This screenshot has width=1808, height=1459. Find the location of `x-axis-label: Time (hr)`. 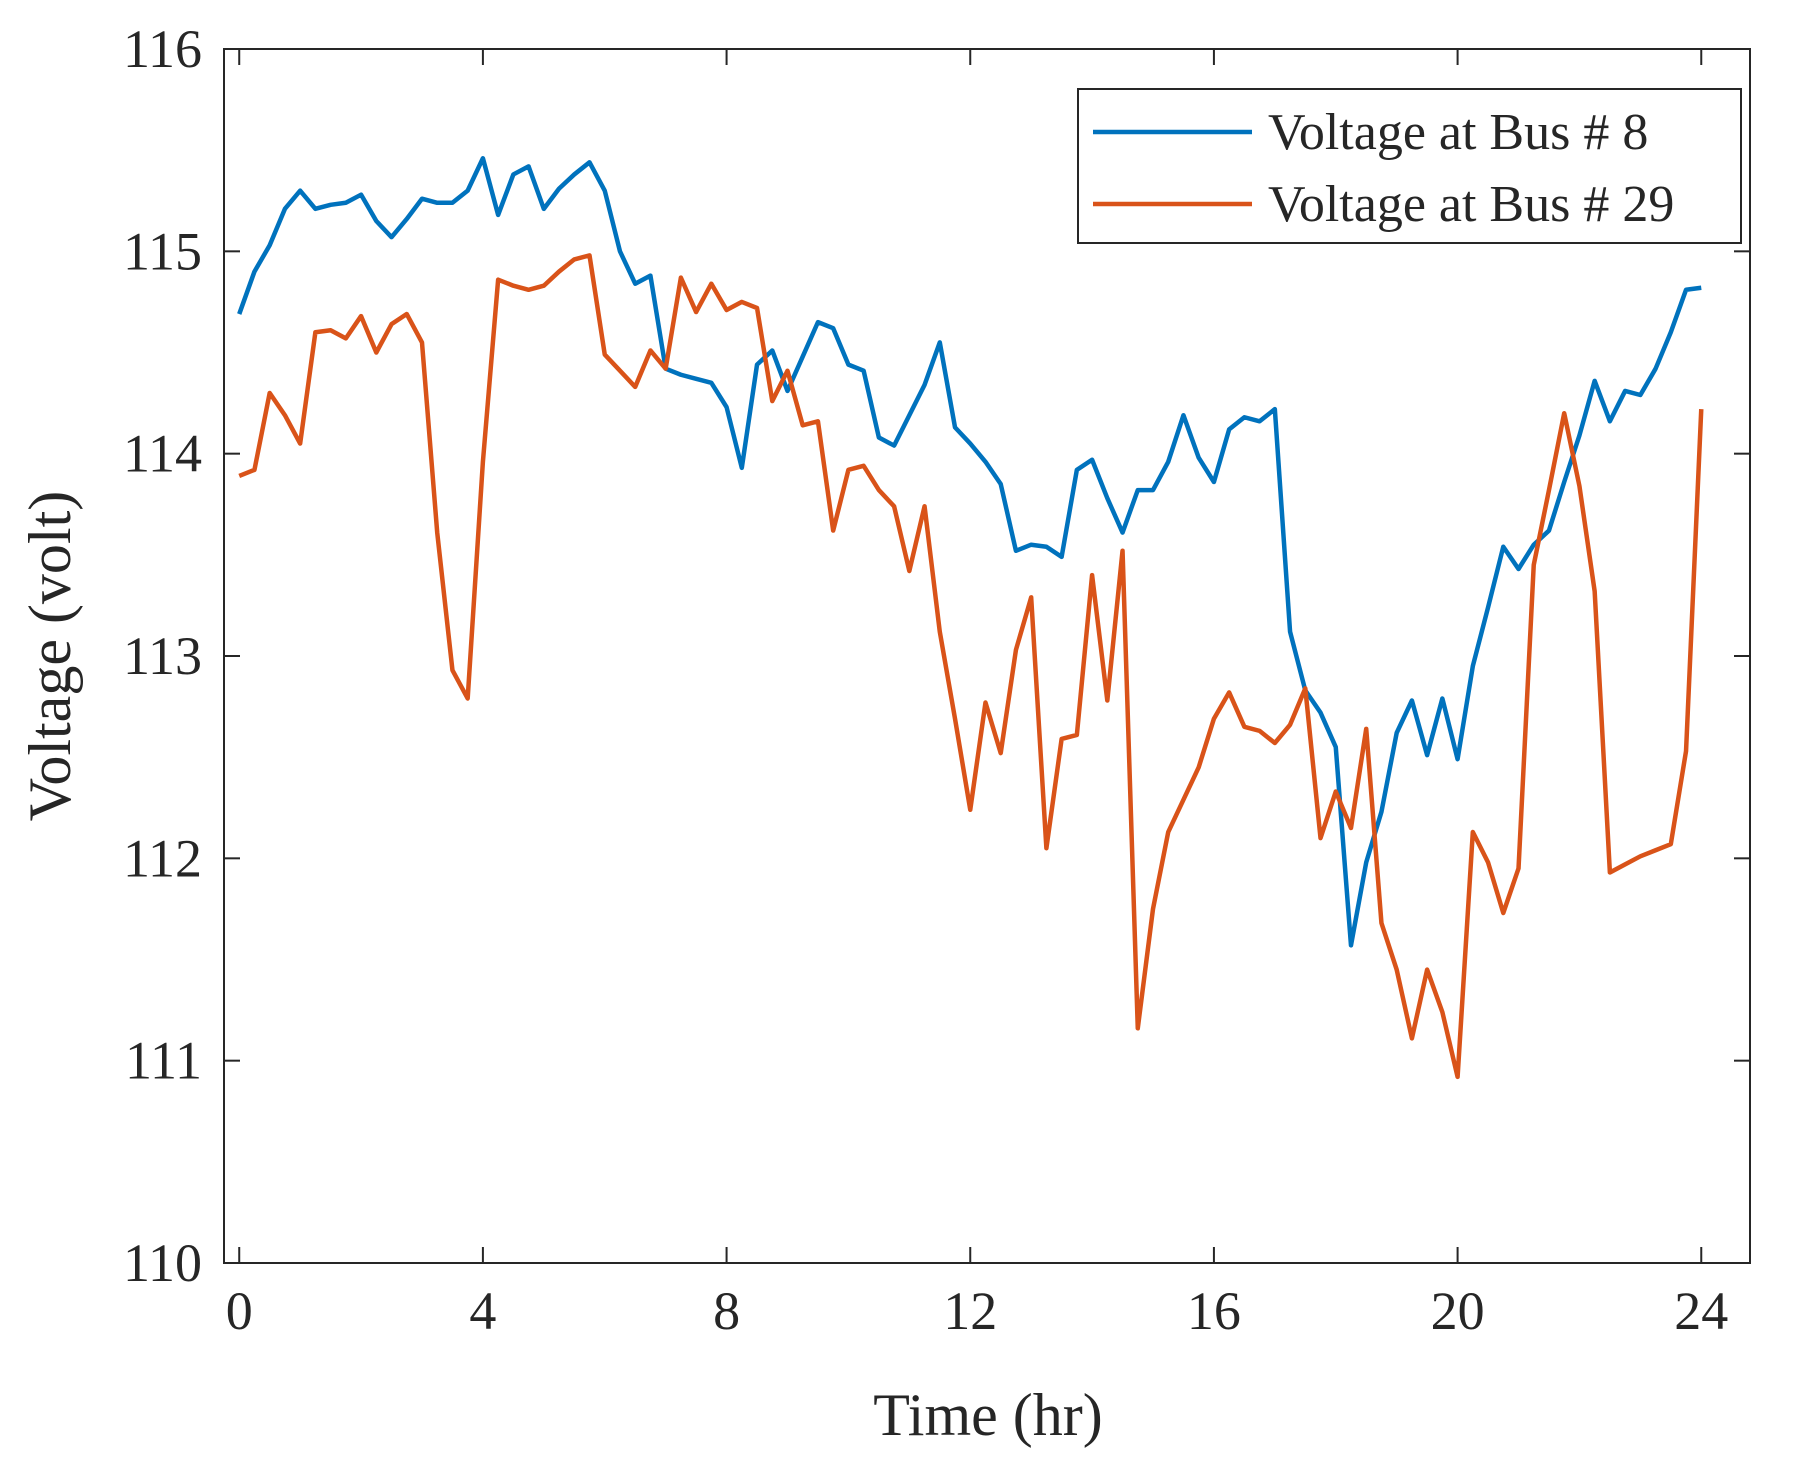

x-axis-label: Time (hr) is located at coordinates (987, 1415).